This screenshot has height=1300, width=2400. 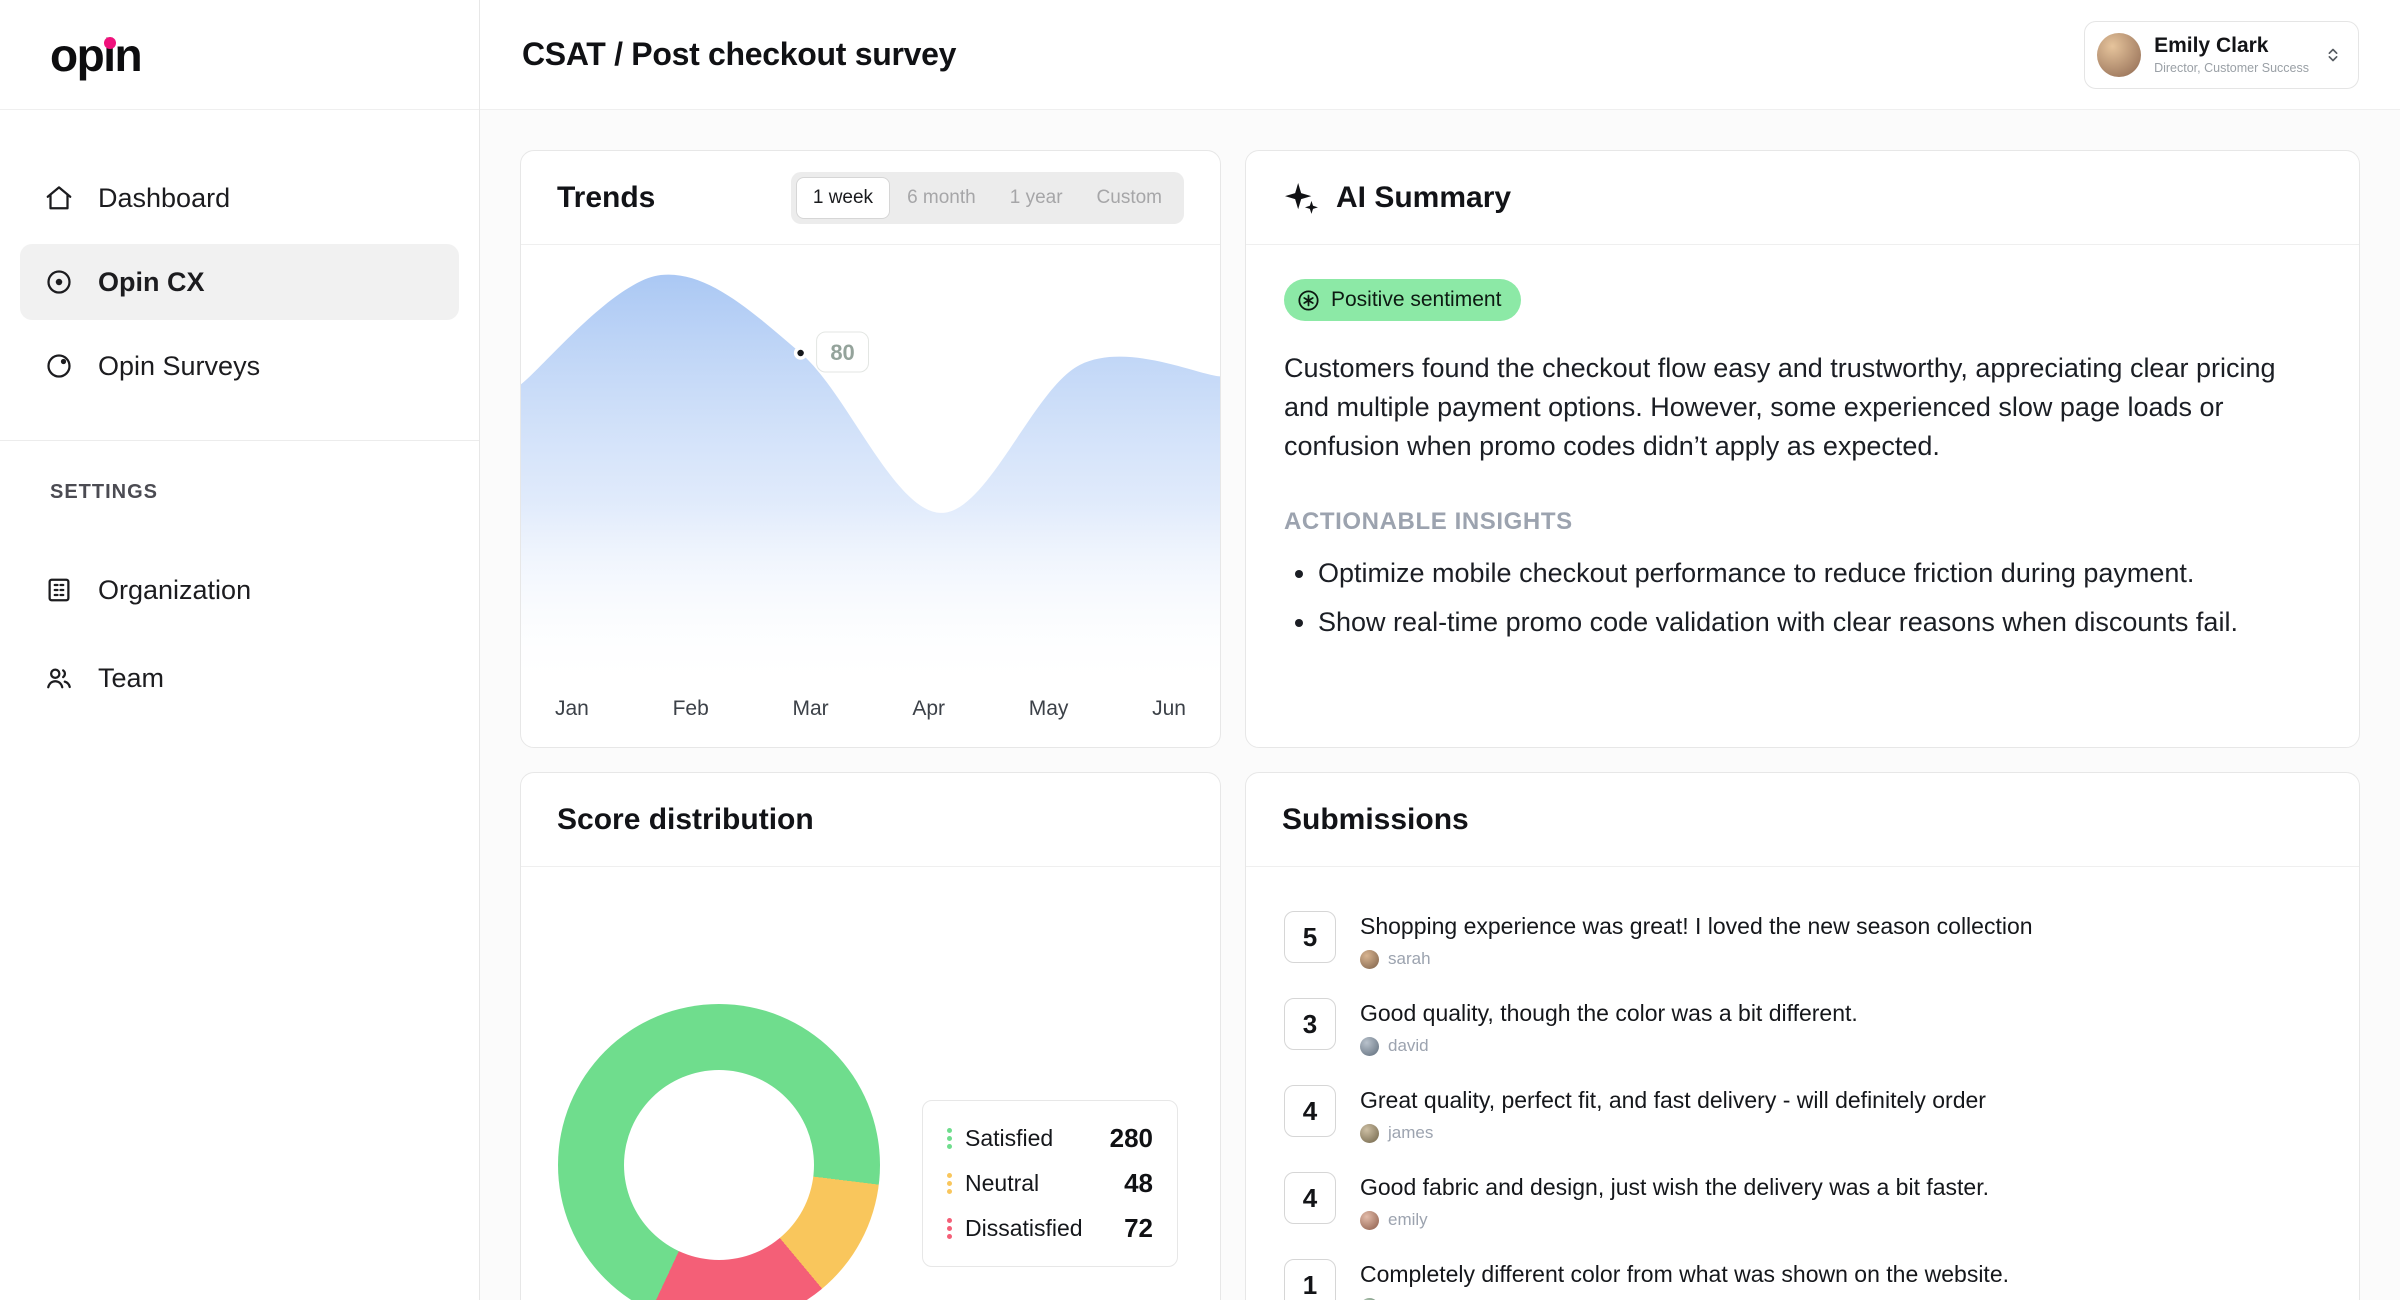 I want to click on sidebar-item-label: Dashboard, so click(x=164, y=197).